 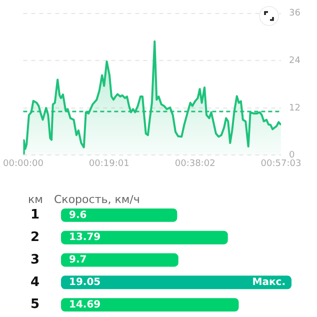 What do you see at coordinates (292, 155) in the screenshot?
I see `y-tick-label: 0` at bounding box center [292, 155].